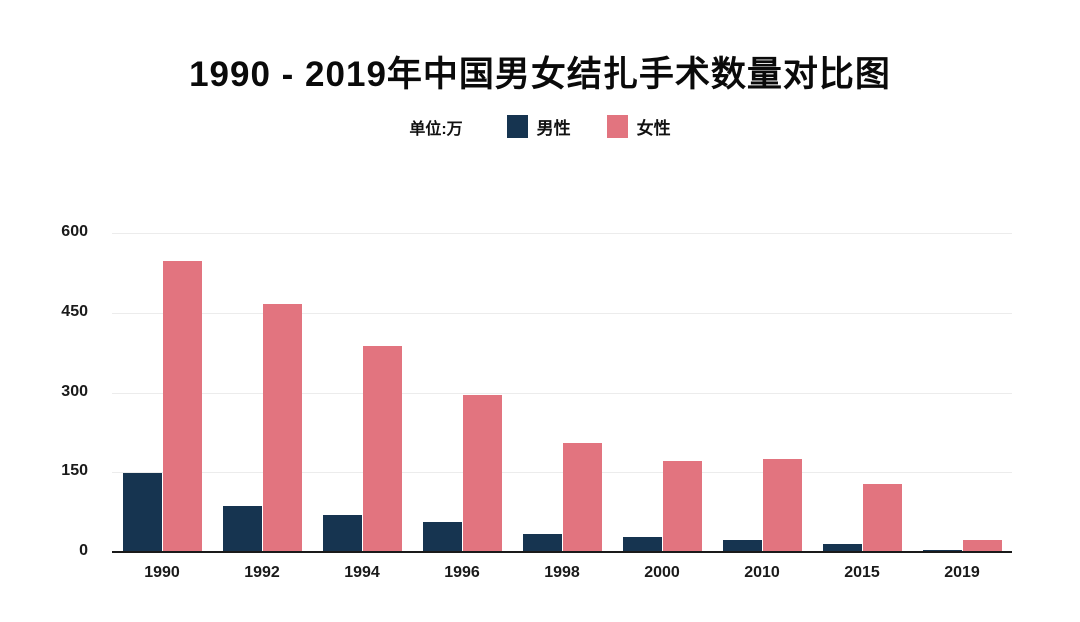  Describe the element at coordinates (362, 572) in the screenshot. I see `x-tick-label-1994: 1994` at that location.